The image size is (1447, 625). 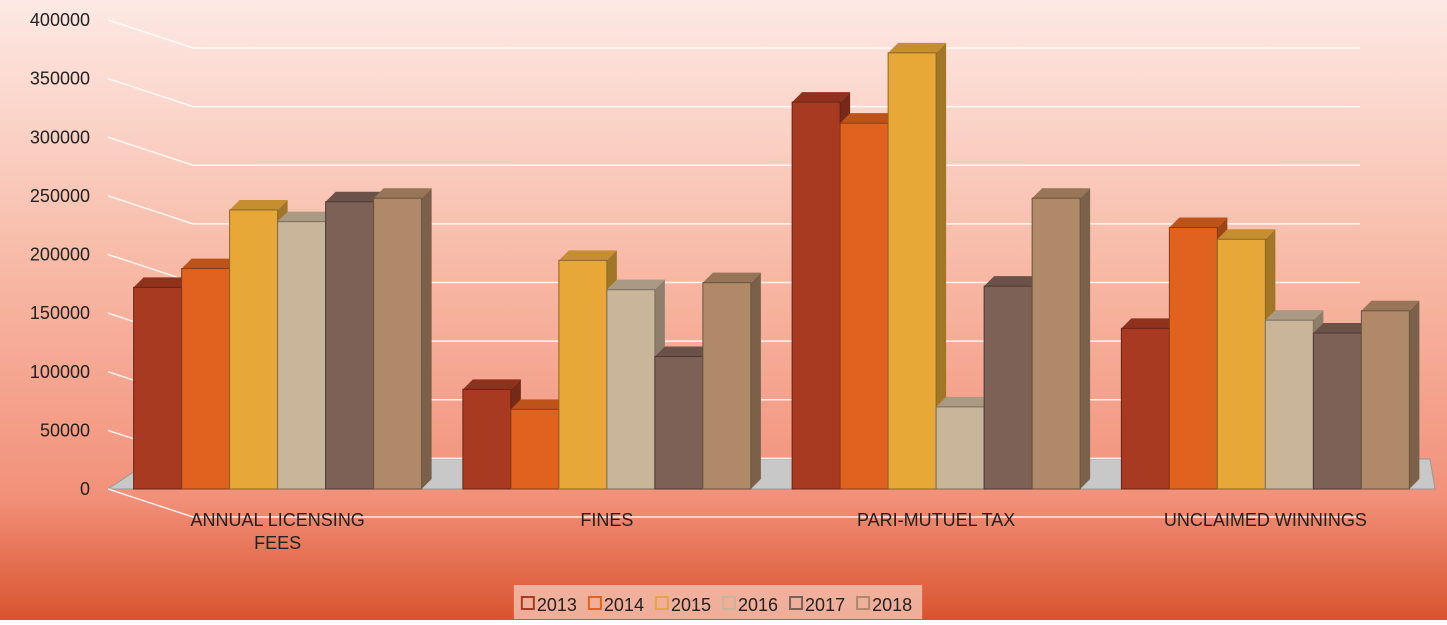 What do you see at coordinates (277, 531) in the screenshot?
I see `x-tick-label: ANNUAL LICENSING FEES` at bounding box center [277, 531].